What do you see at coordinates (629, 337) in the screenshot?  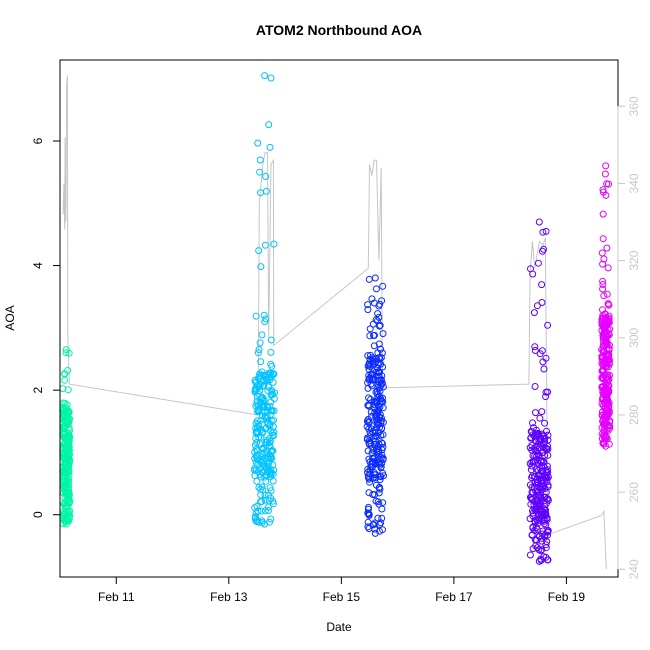 I see `y2-axis: 240 260 280 300 320 340 360` at bounding box center [629, 337].